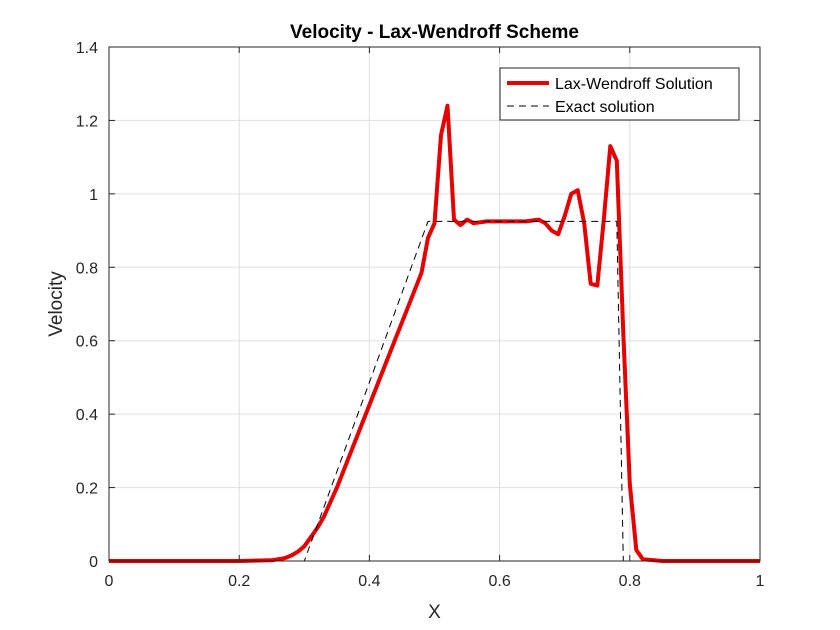 The width and height of the screenshot is (840, 630). I want to click on x-tick-label: 0.6, so click(499, 581).